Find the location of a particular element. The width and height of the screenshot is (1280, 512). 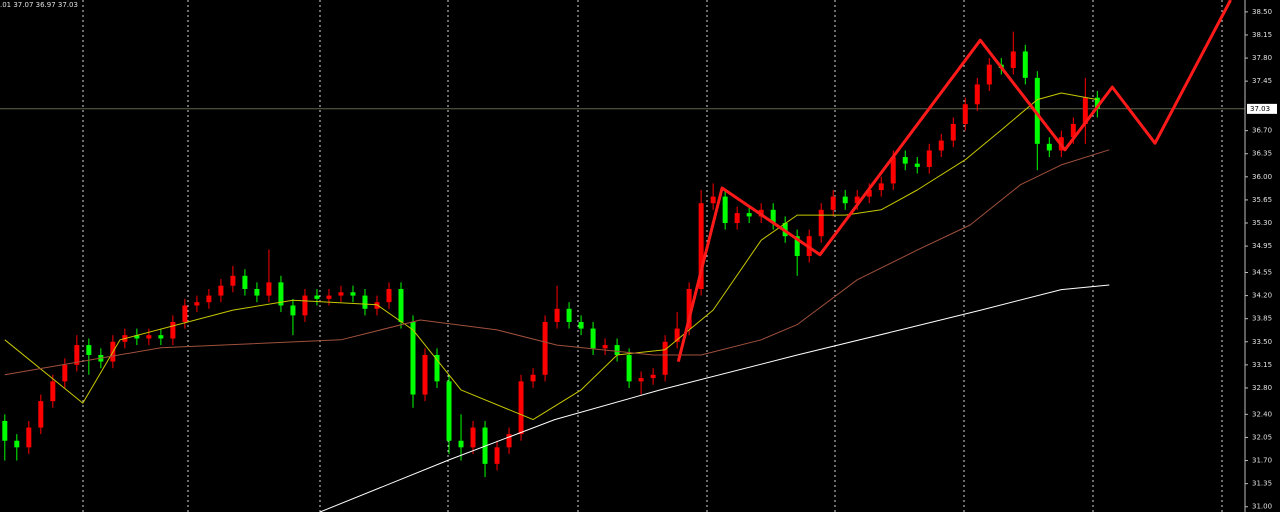

y-tick-label: 31.00 is located at coordinates (1262, 507).